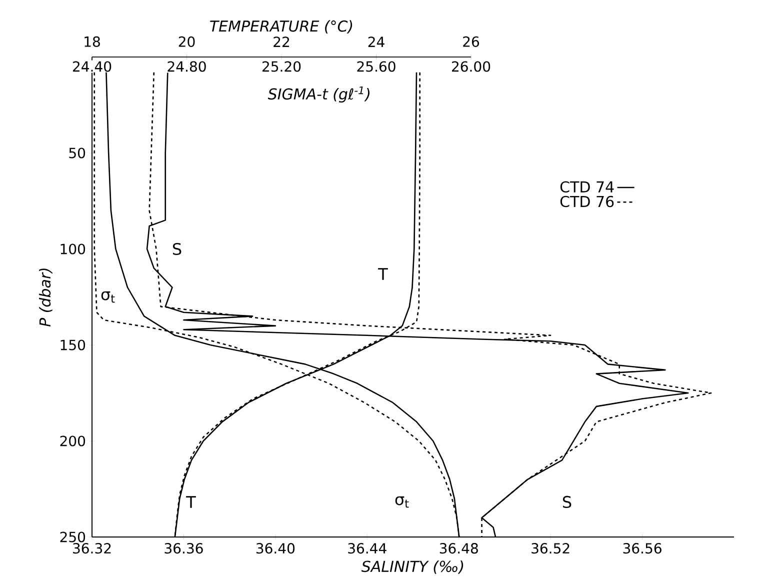  I want to click on x2-tick-label: 22, so click(282, 41).